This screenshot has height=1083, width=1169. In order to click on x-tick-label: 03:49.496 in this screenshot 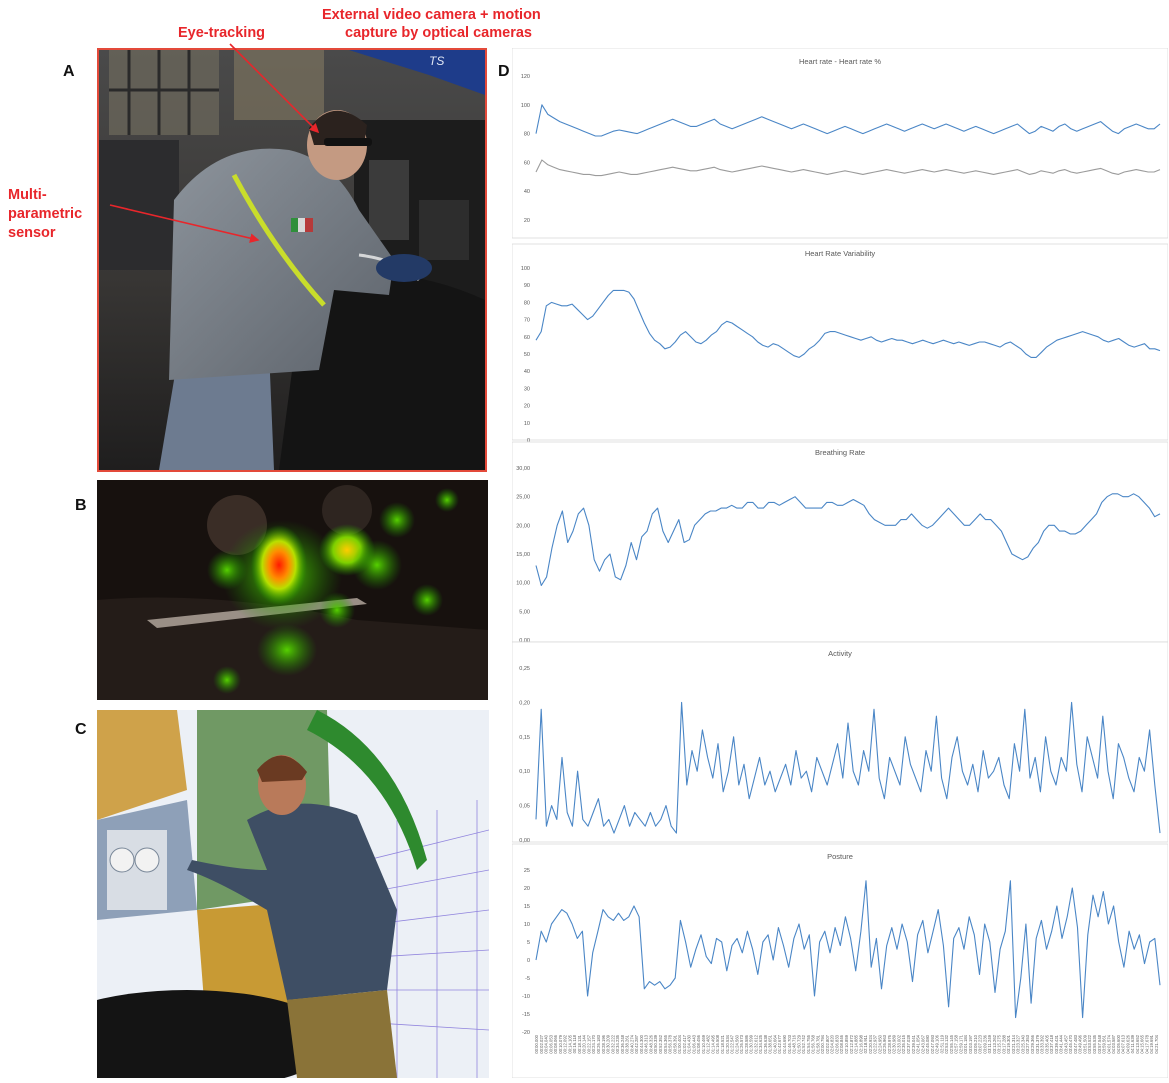, I will do `click(1080, 1043)`.